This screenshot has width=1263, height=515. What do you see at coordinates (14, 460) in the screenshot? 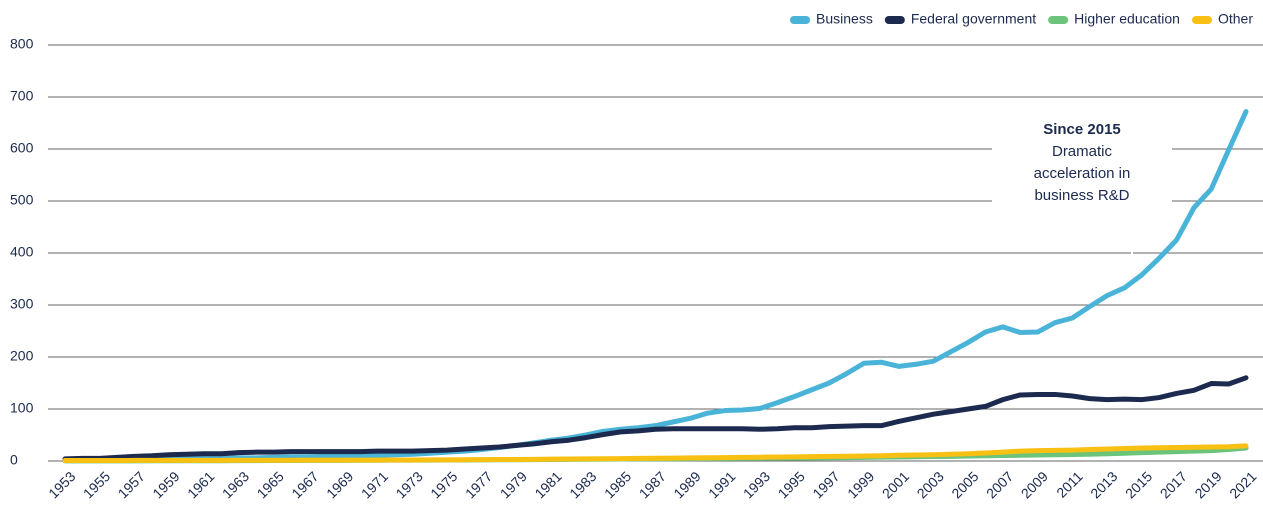
I see `y-tick-label: 0` at bounding box center [14, 460].